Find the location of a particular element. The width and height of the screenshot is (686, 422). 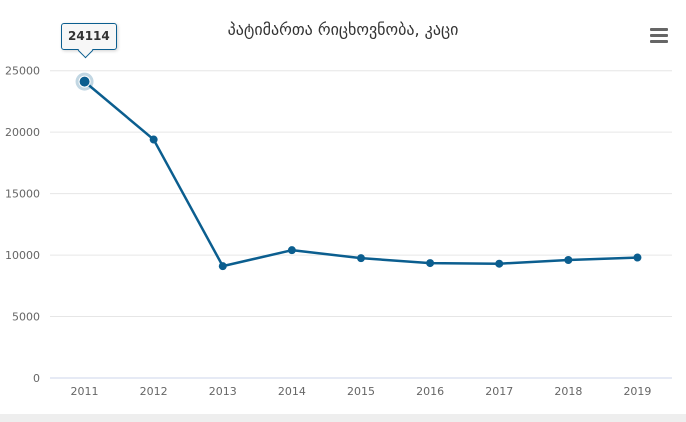

y-tick-label: 25000 is located at coordinates (22, 71).